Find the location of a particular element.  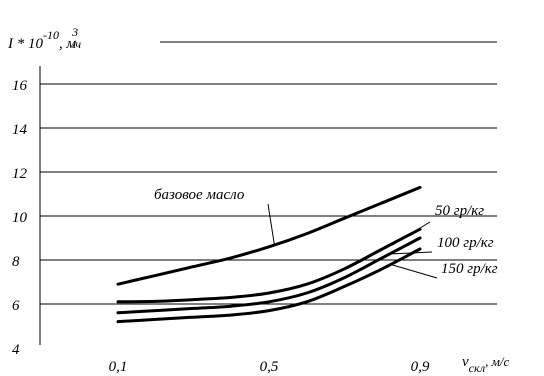

x-axis-title: vскл, м/с is located at coordinates (486, 364).